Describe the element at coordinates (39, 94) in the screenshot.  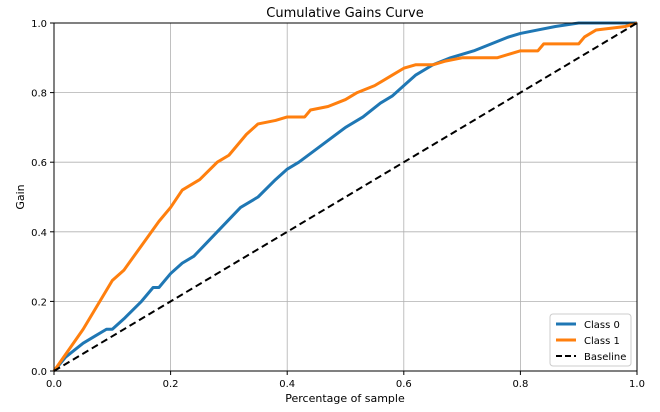
I see `y-tick-label: 0.8` at that location.